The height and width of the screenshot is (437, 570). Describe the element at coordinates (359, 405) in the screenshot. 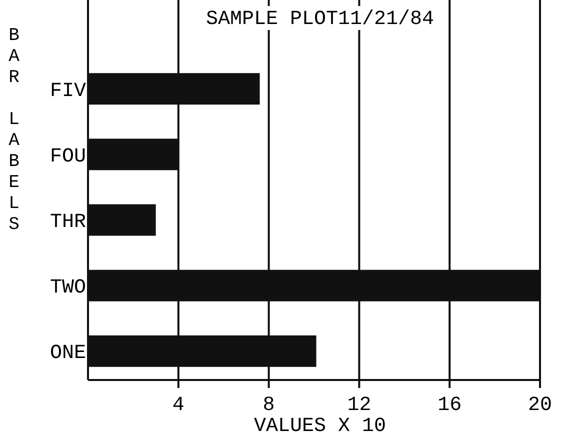

I see `x-tick-label: 12` at that location.